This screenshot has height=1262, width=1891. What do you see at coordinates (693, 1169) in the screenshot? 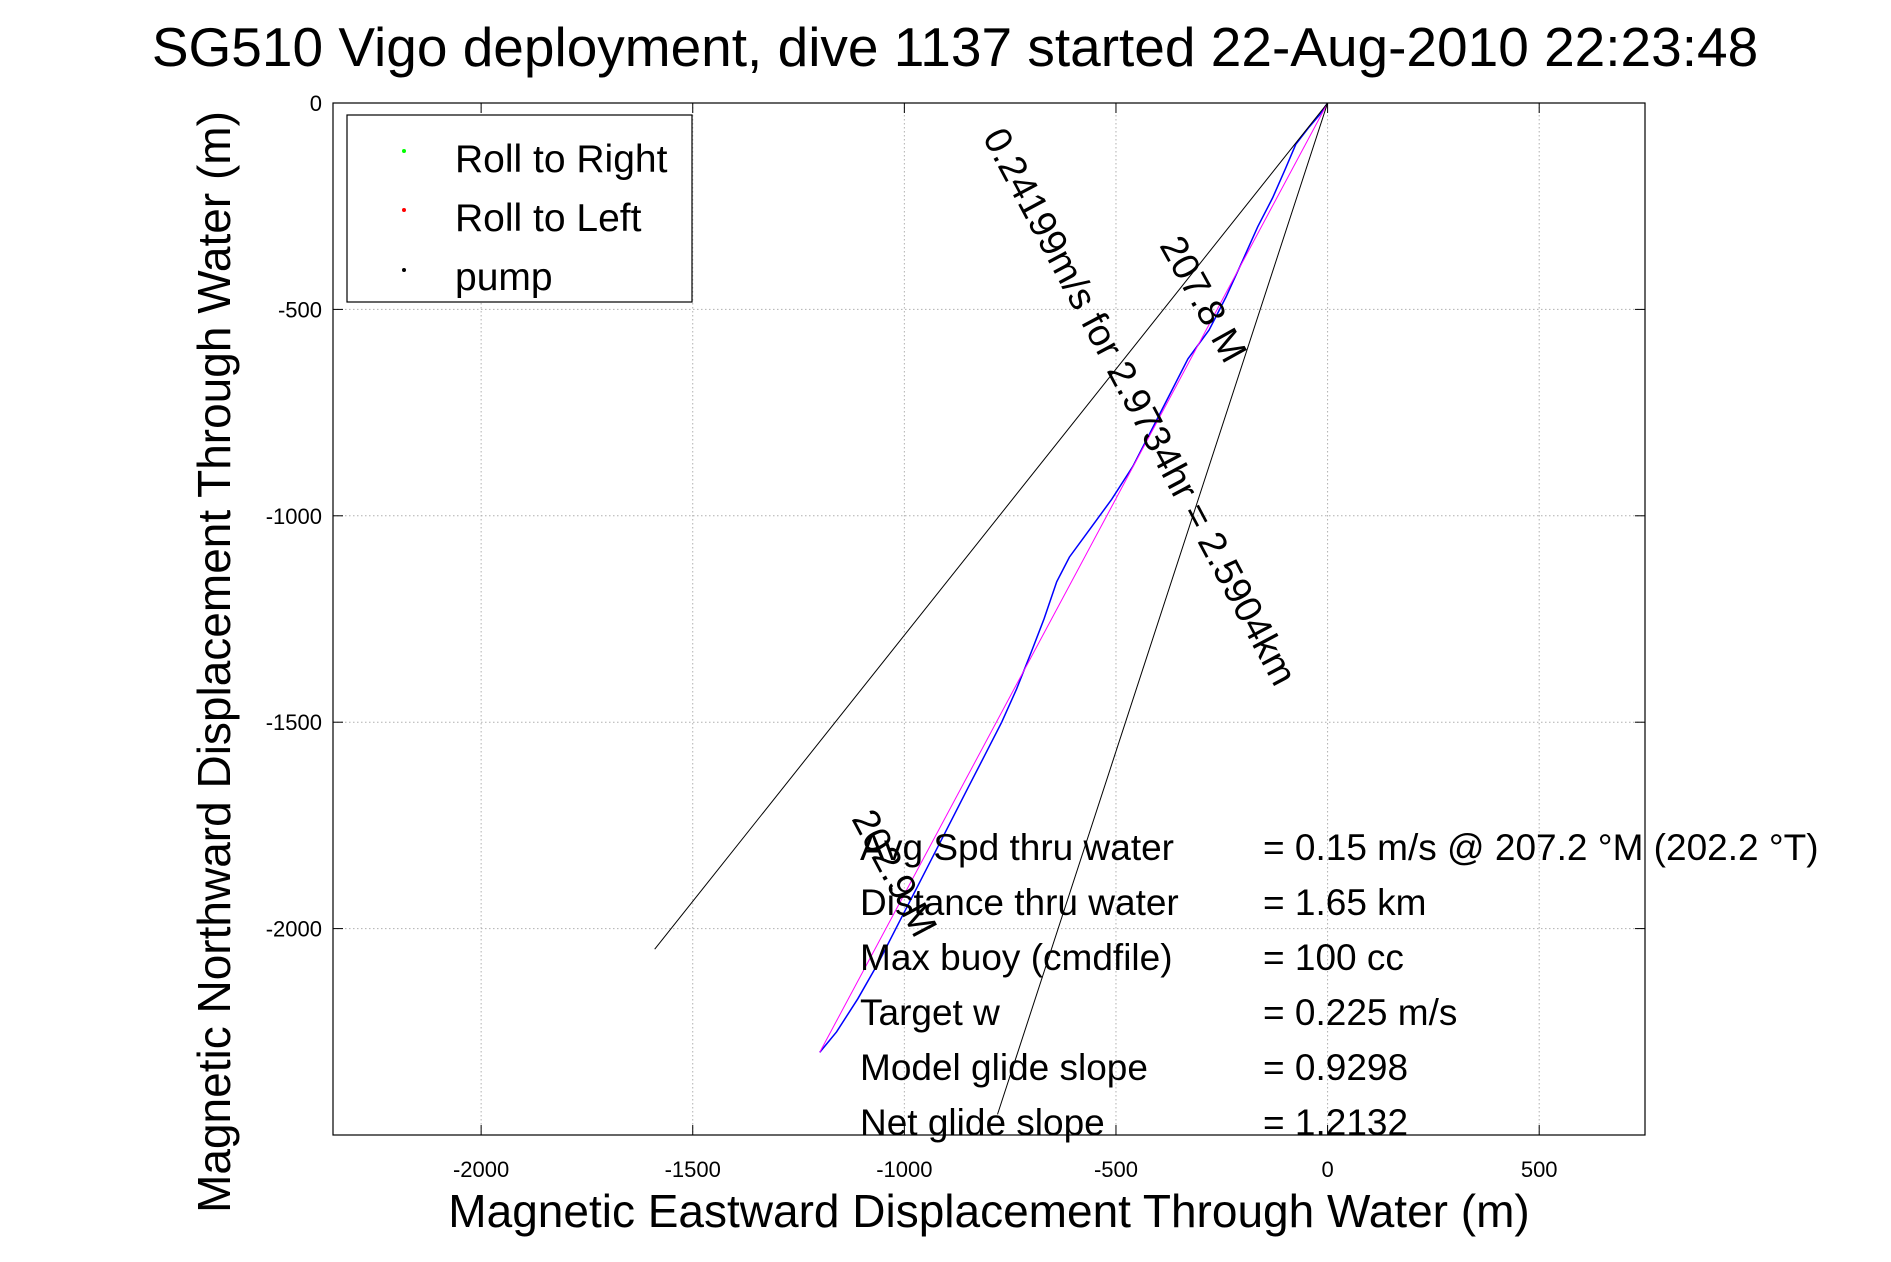
I see `x-tick-label: -1500` at bounding box center [693, 1169].